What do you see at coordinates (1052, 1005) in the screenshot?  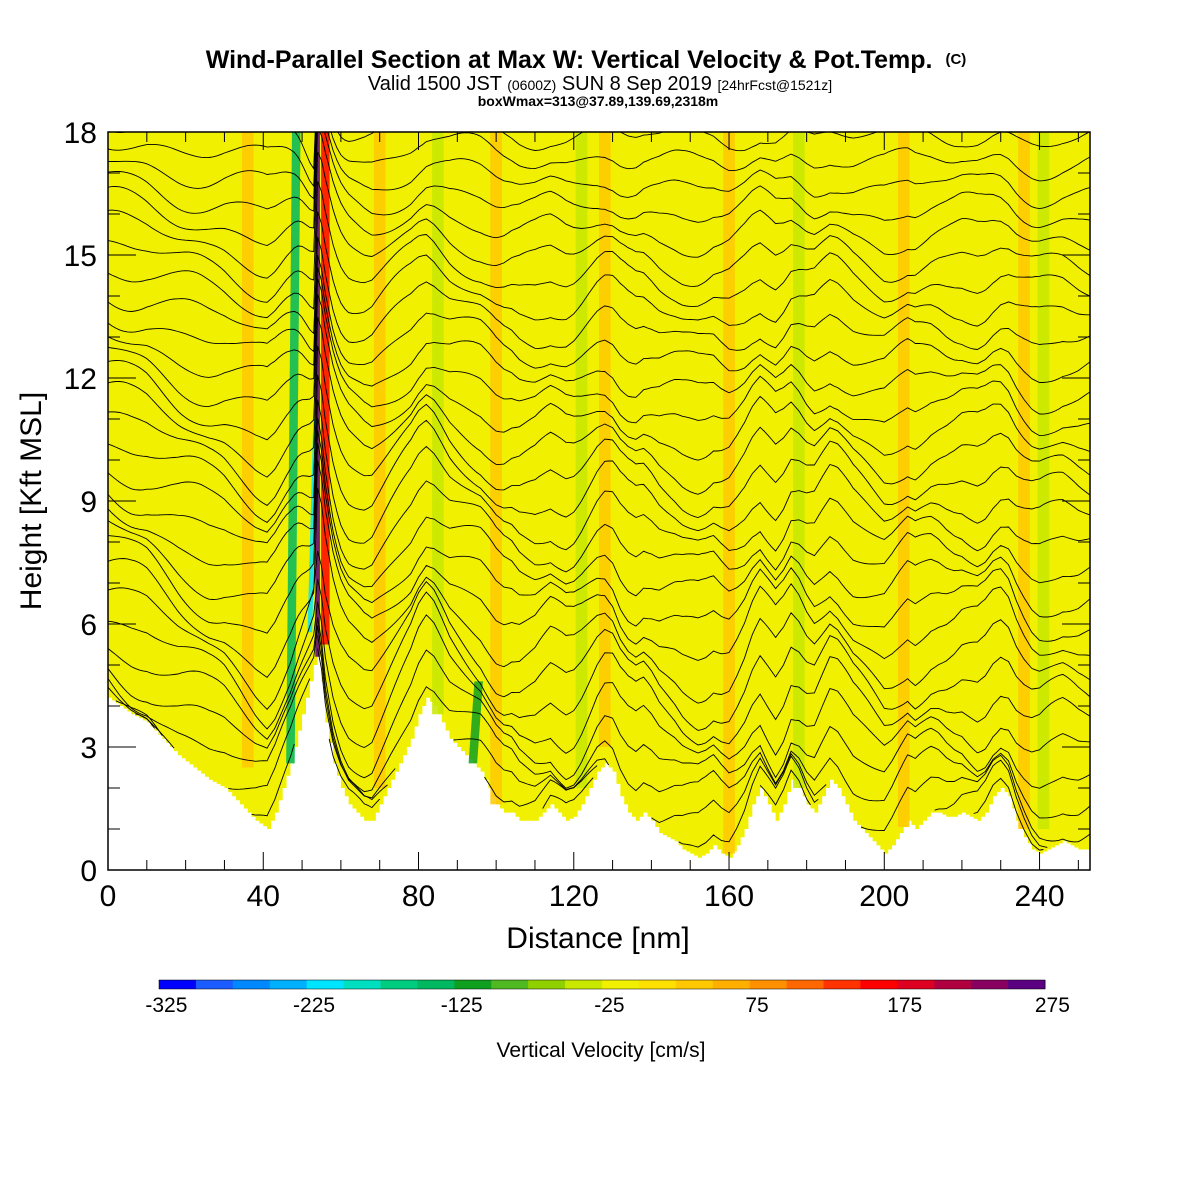 I see `colorbar-tick-label: 275` at bounding box center [1052, 1005].